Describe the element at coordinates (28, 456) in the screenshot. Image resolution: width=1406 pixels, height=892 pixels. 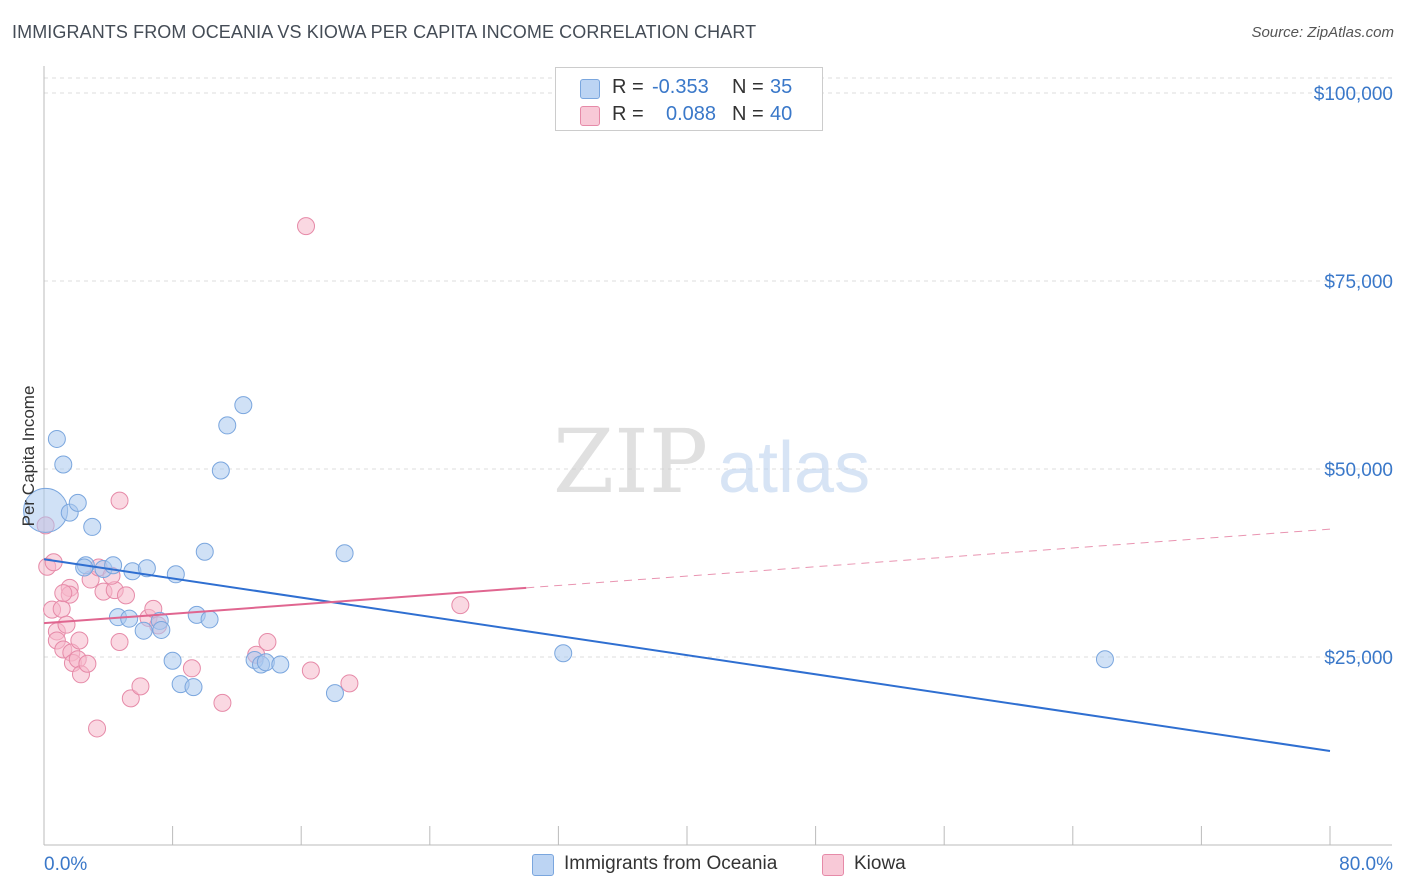
I see `y-axis-label: Per Capita Income` at that location.